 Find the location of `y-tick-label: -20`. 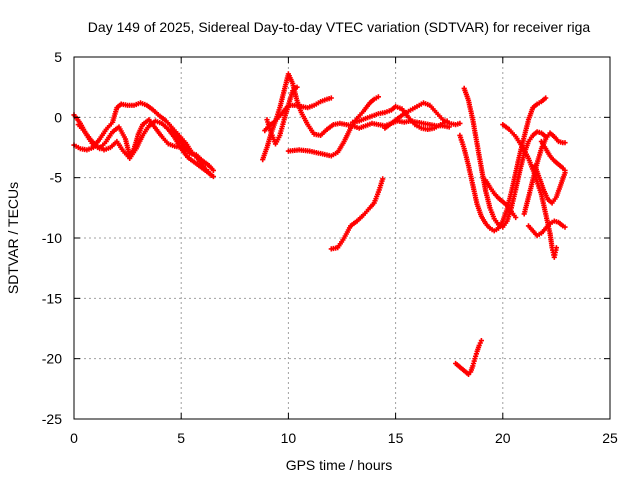

y-tick-label: -20 is located at coordinates (52, 359).